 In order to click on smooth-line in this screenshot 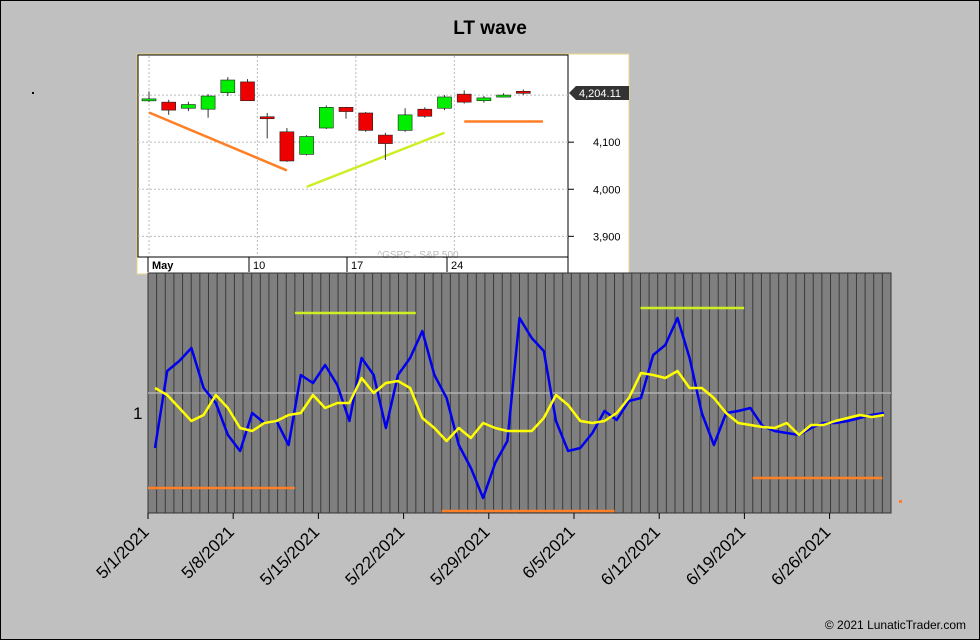, I will do `click(519, 406)`.